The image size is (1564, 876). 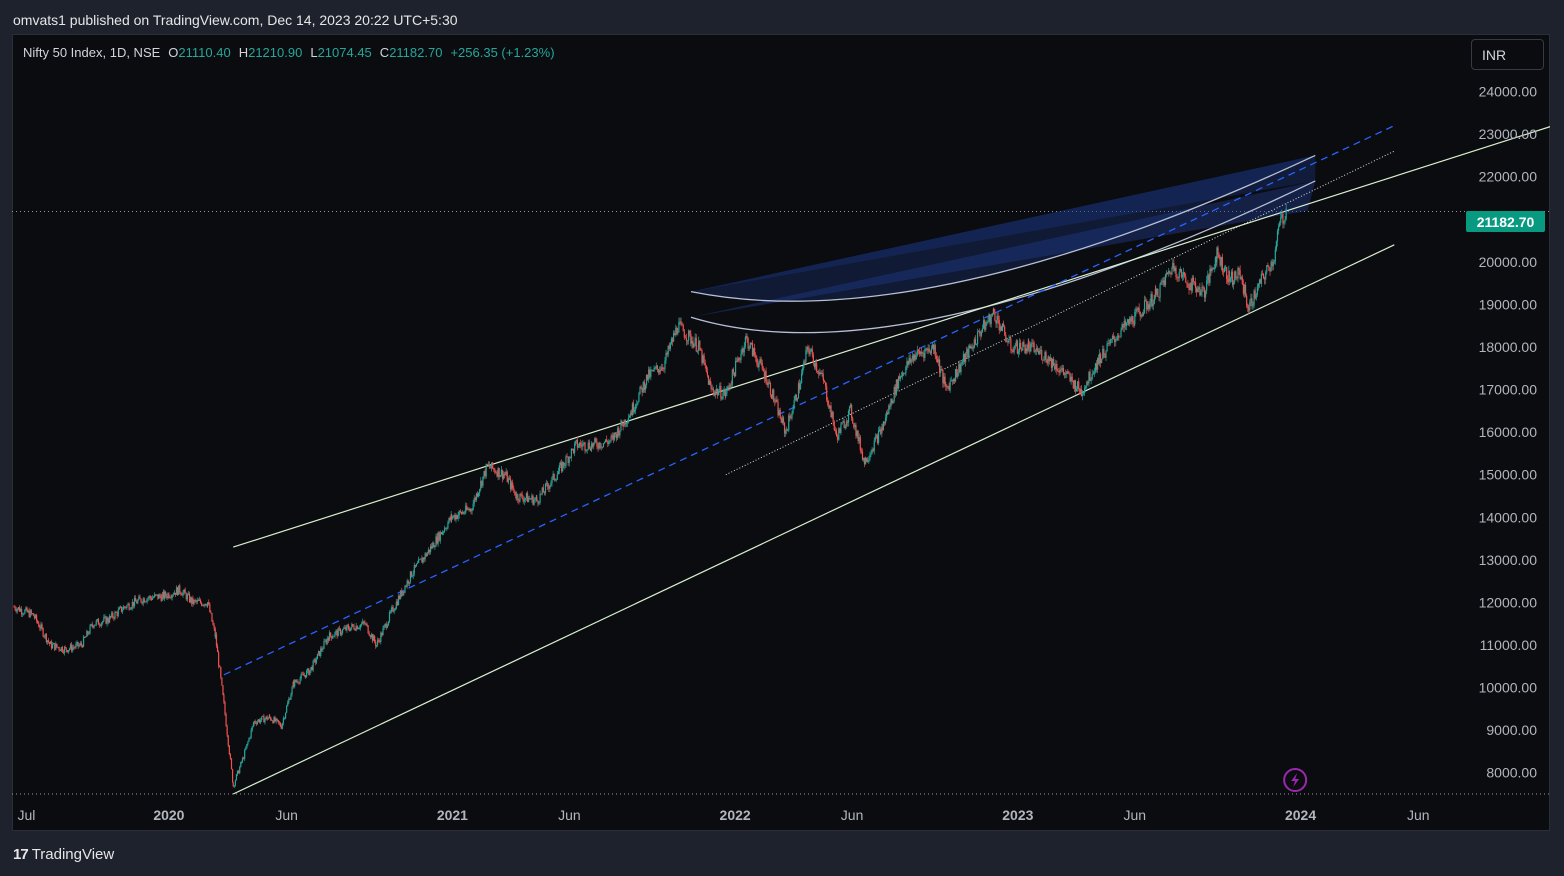 I want to click on tradingview-footer: 17 TradingView, so click(x=63, y=854).